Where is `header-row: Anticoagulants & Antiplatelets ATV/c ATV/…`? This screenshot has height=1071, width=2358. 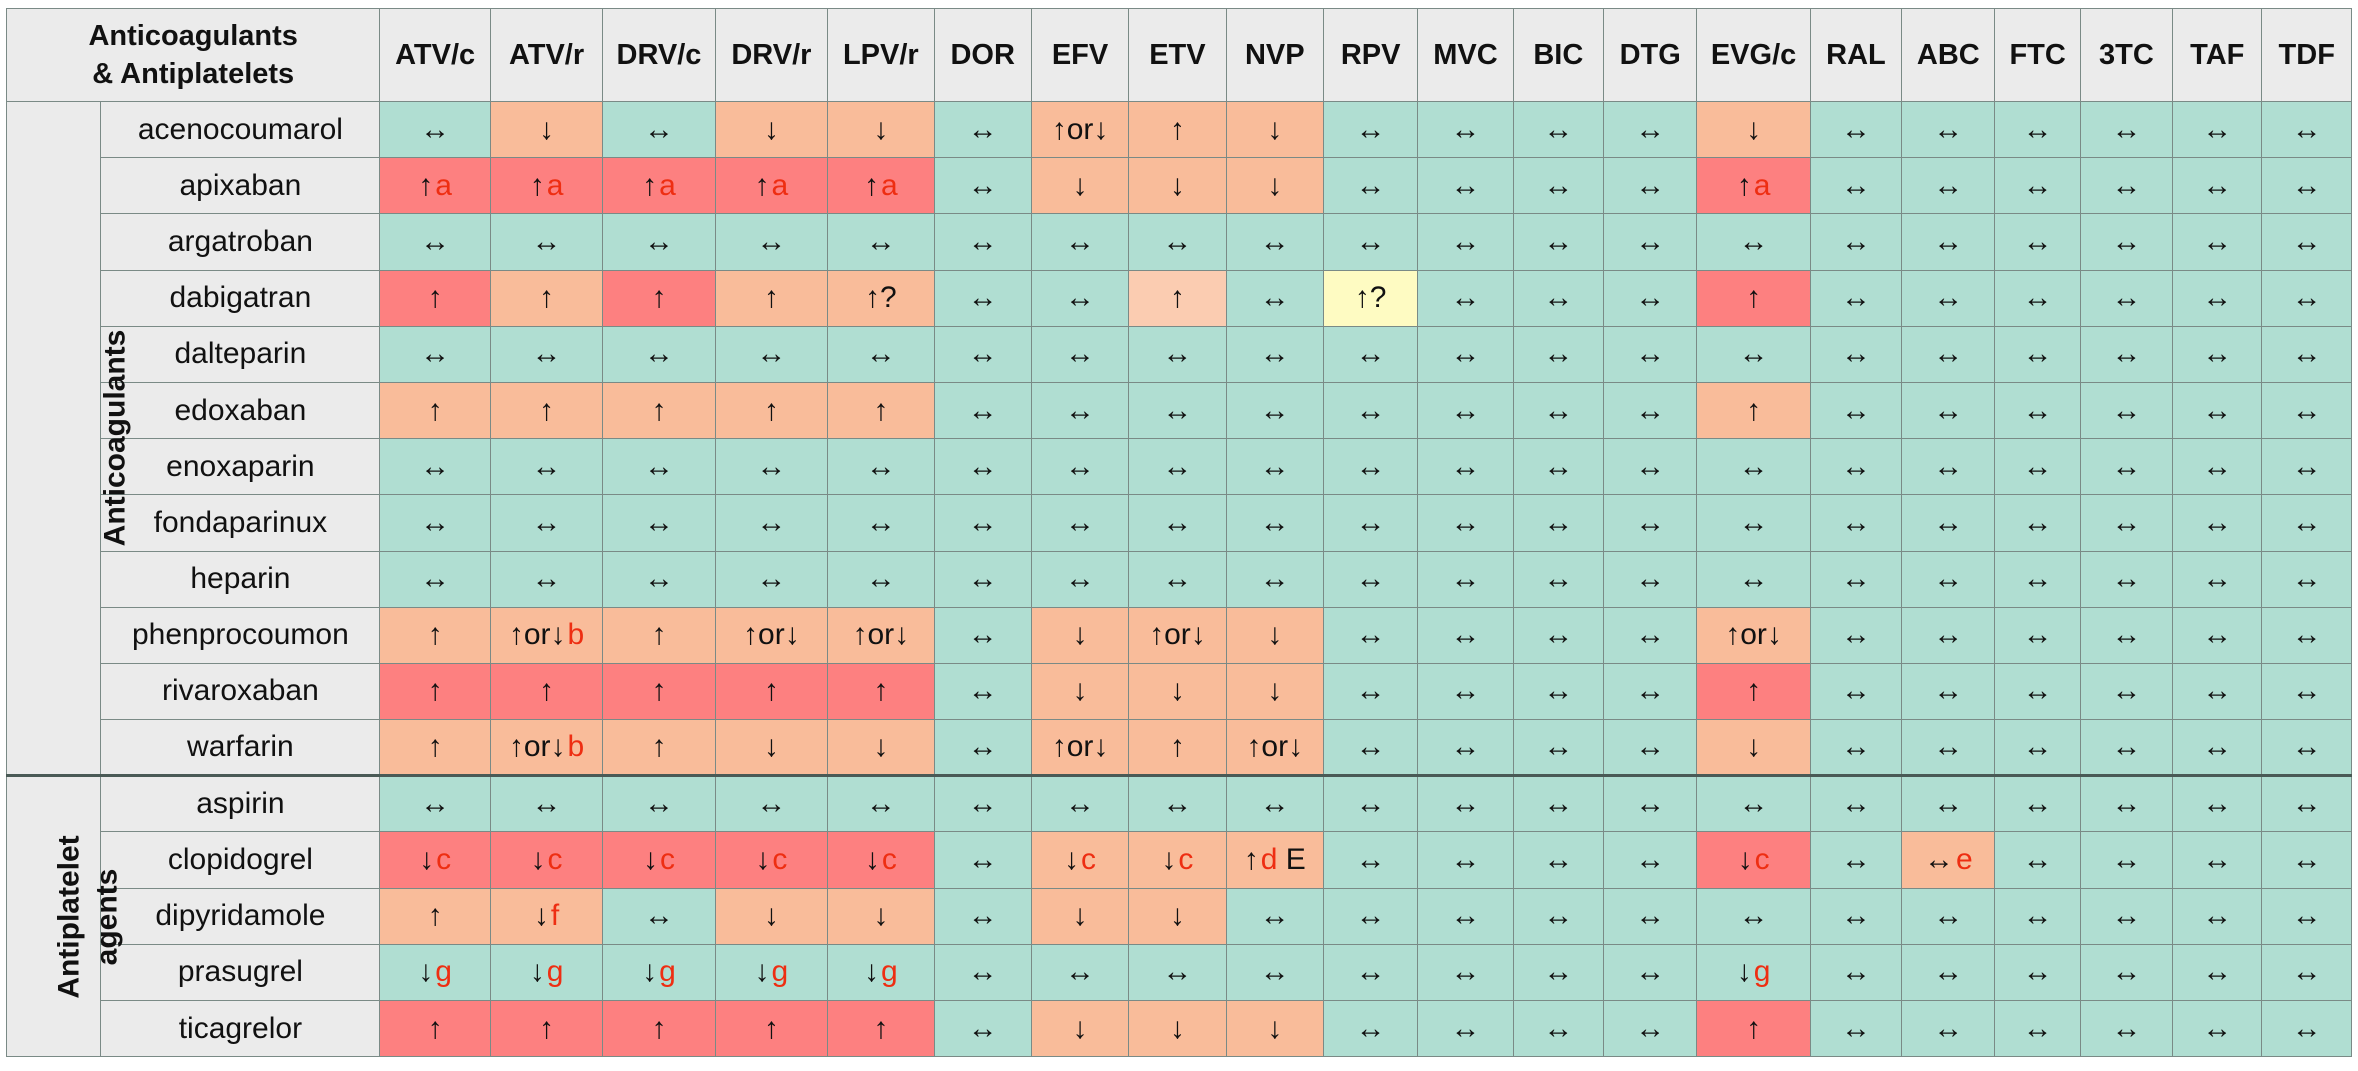
header-row: Anticoagulants & Antiplatelets ATV/c ATV/… is located at coordinates (1178, 55).